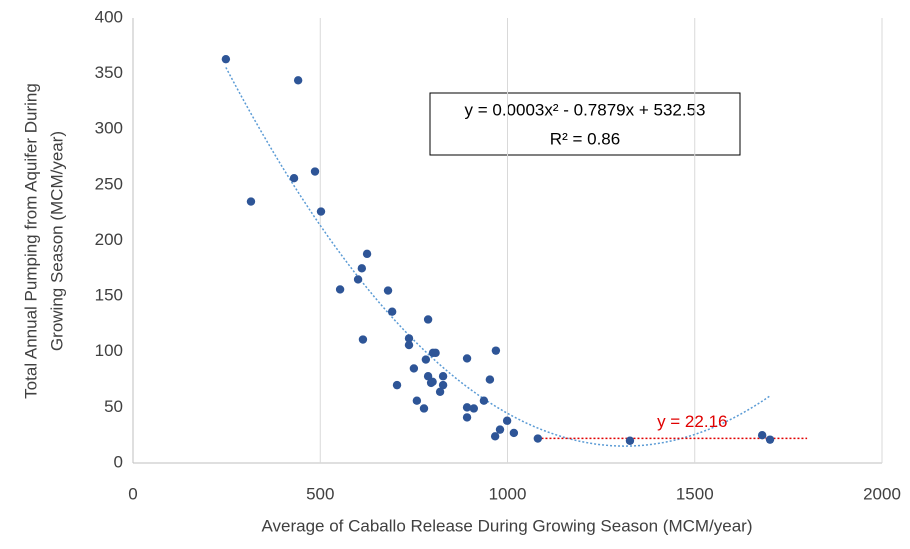  I want to click on equation-box, so click(585, 124).